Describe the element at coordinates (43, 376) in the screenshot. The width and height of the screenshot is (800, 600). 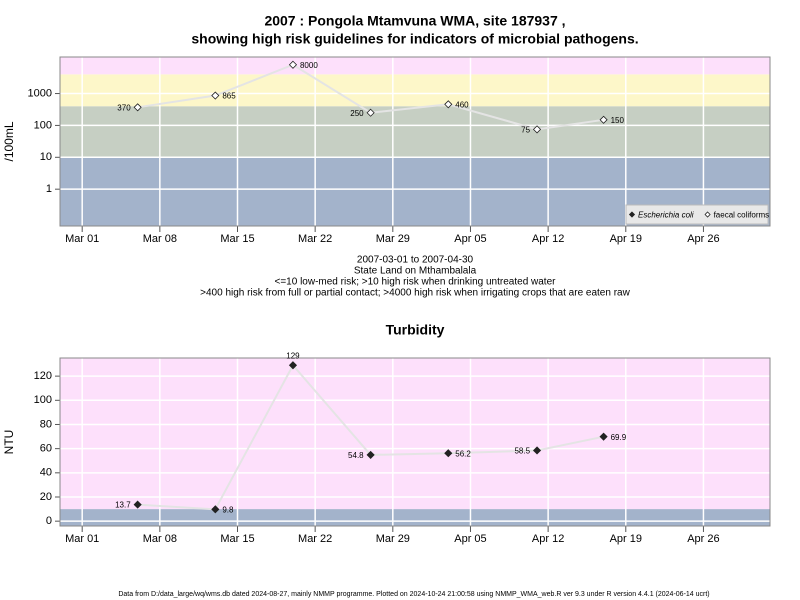
I see `y-tick-label: 120` at that location.